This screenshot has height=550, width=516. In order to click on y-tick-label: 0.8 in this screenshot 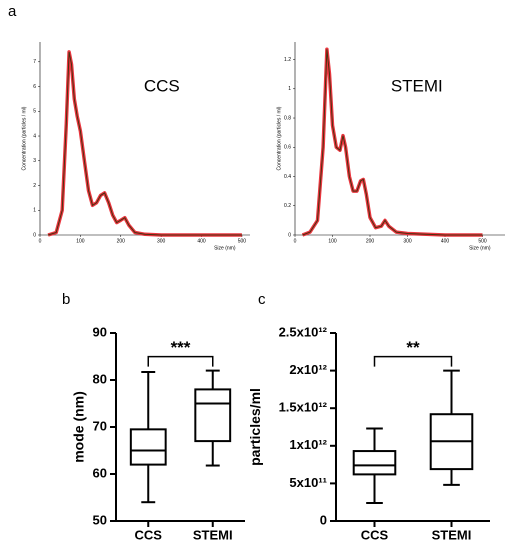, I will do `click(287, 118)`.